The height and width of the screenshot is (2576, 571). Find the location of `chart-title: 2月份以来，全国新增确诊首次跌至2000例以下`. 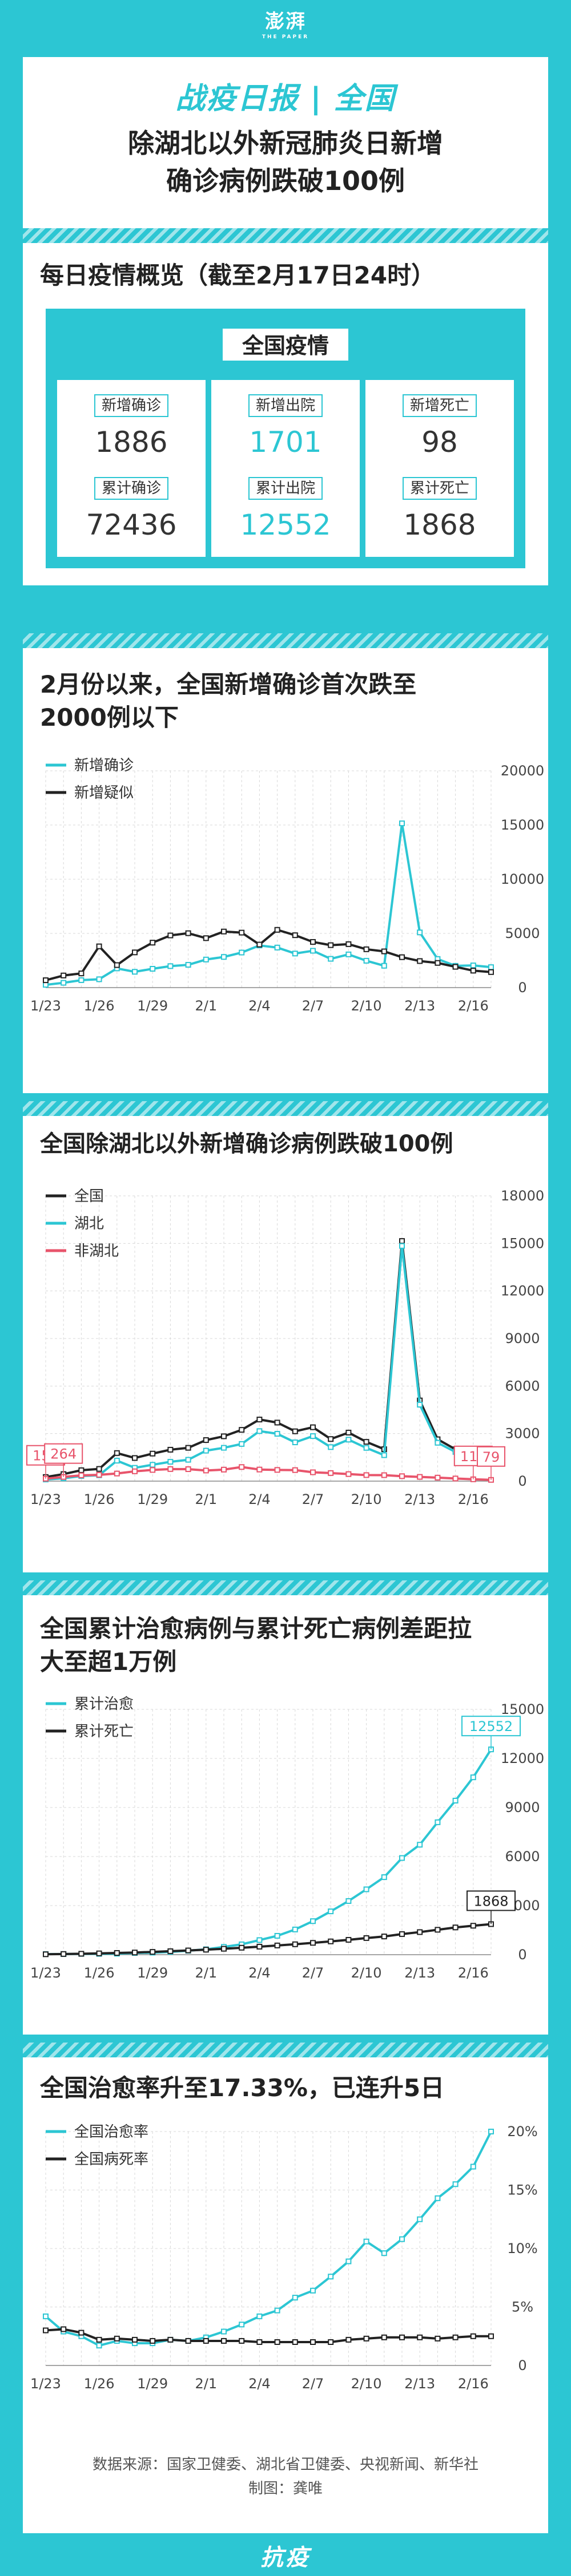

chart-title: 2月份以来，全国新增确诊首次跌至2000例以下 is located at coordinates (228, 700).